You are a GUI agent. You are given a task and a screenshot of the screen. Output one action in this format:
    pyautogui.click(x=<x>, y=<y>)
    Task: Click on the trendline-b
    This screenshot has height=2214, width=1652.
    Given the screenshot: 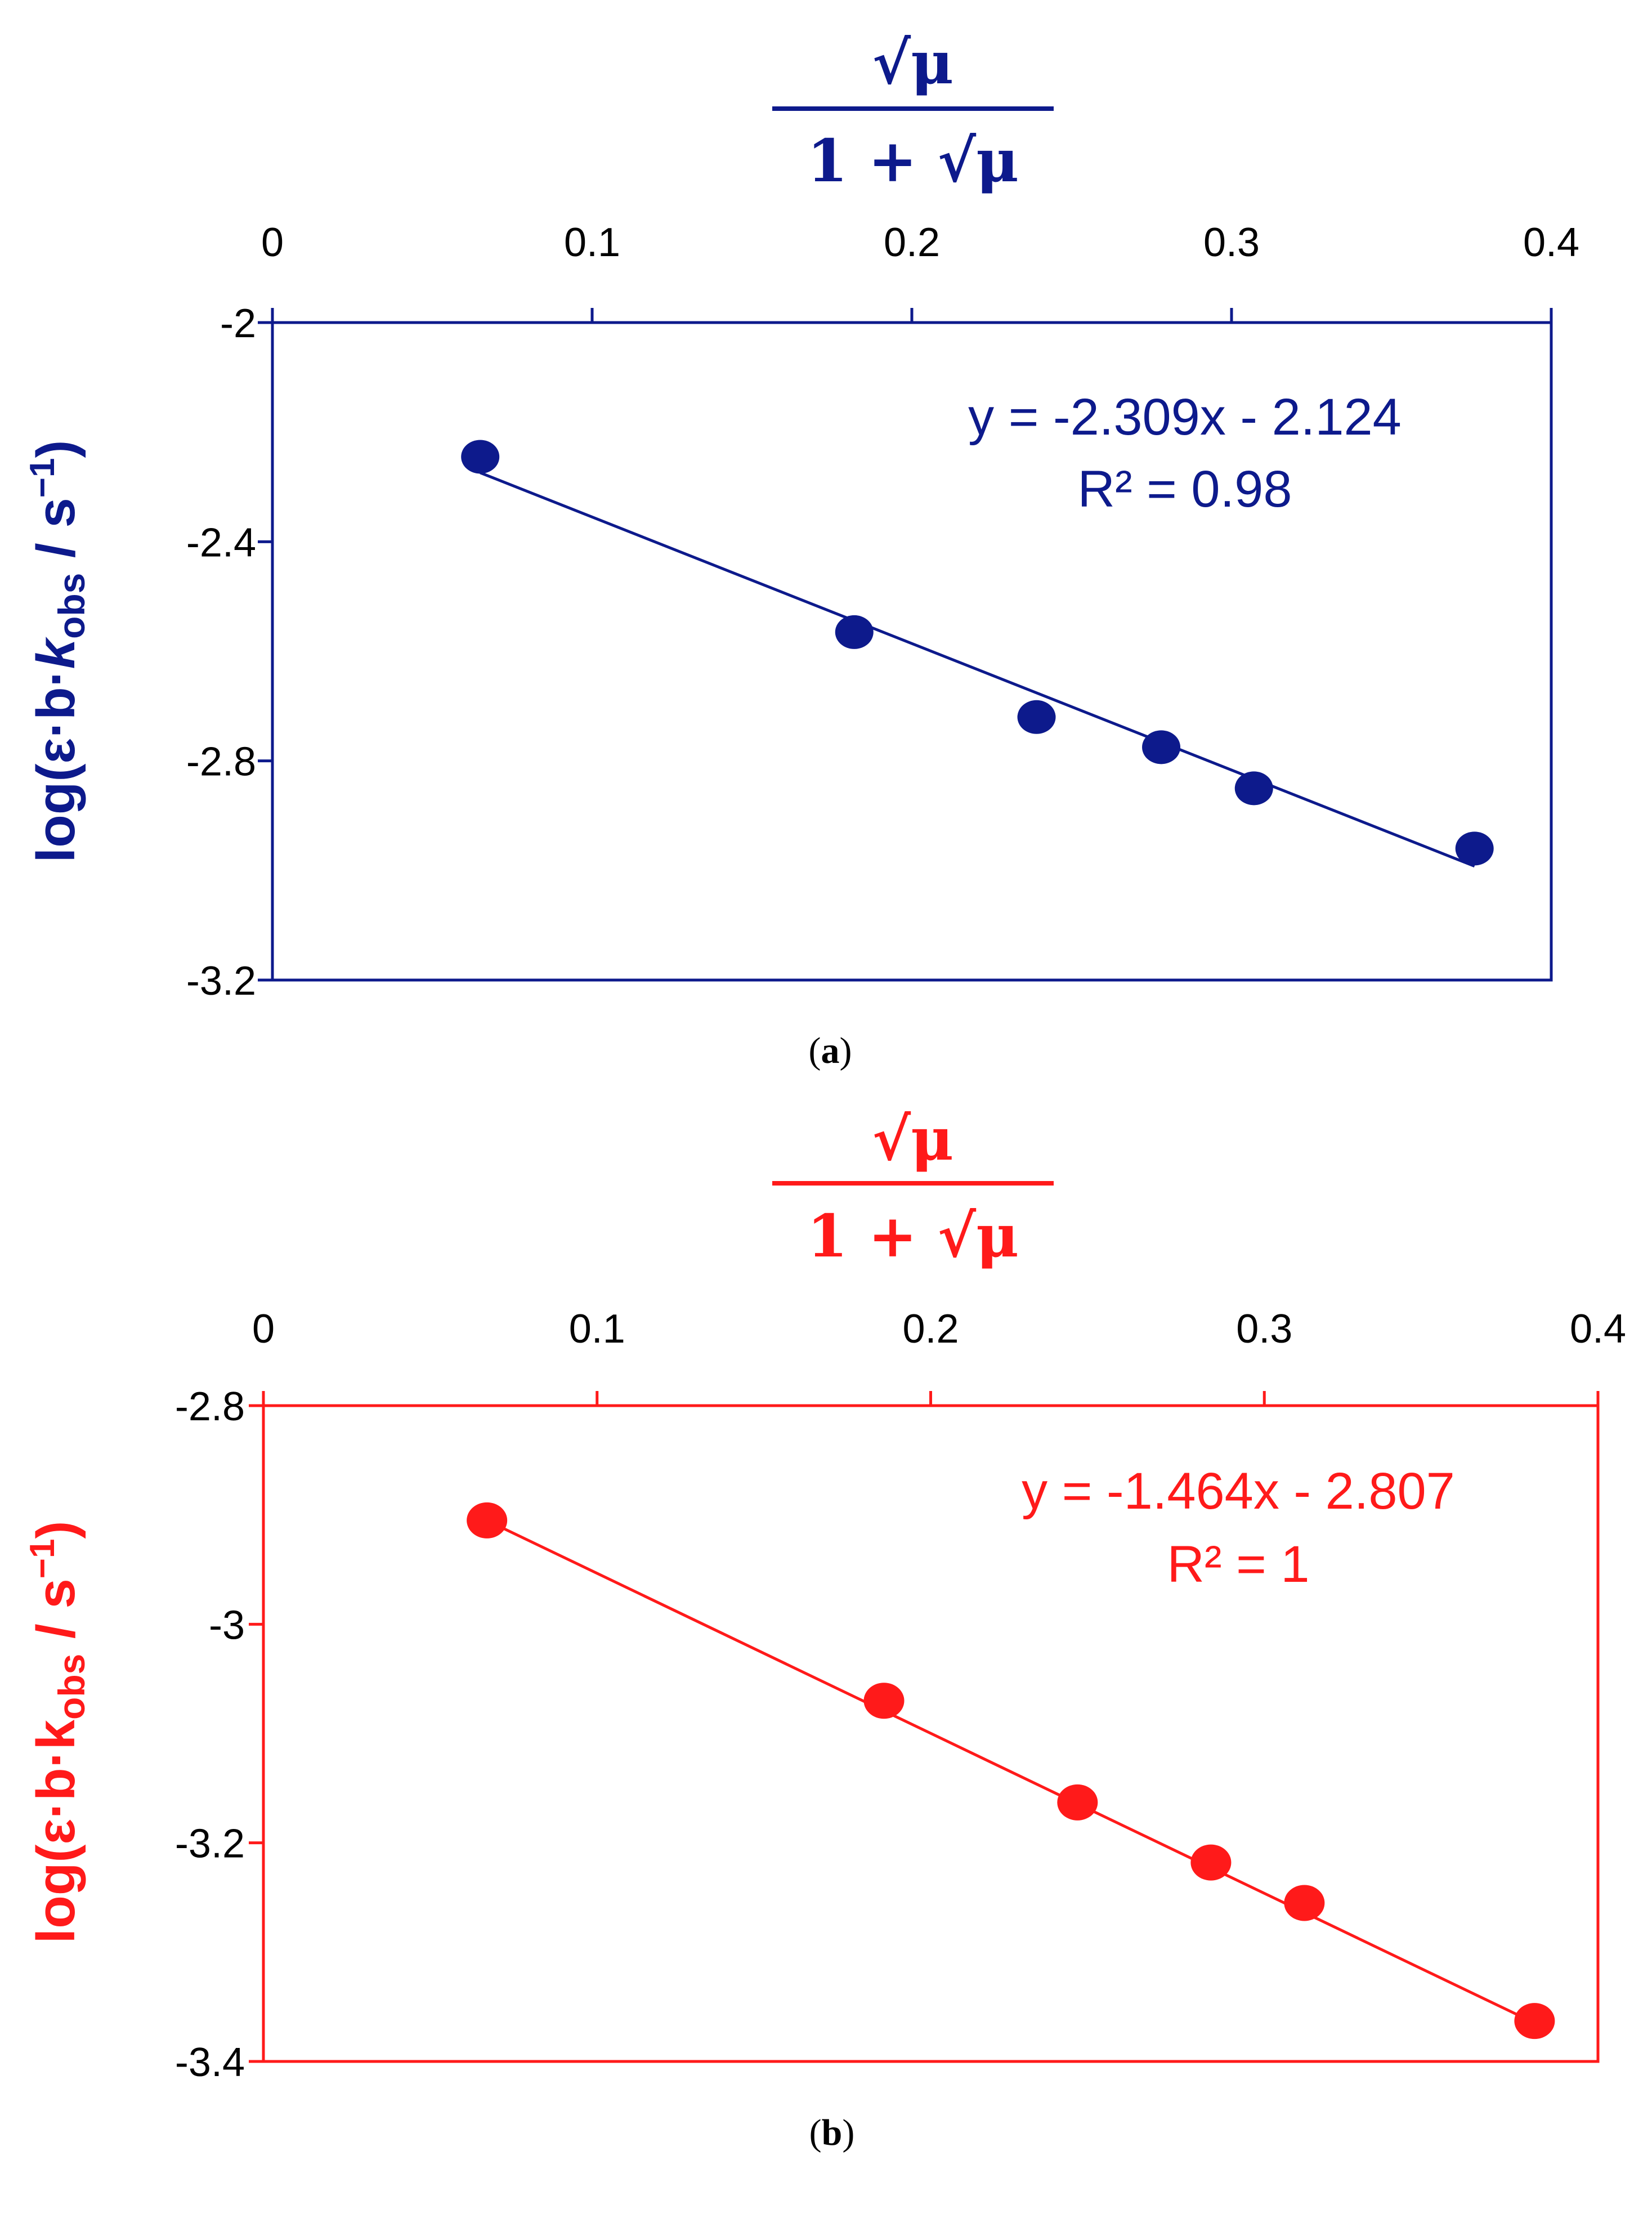 What is the action you would take?
    pyautogui.click(x=1011, y=1771)
    